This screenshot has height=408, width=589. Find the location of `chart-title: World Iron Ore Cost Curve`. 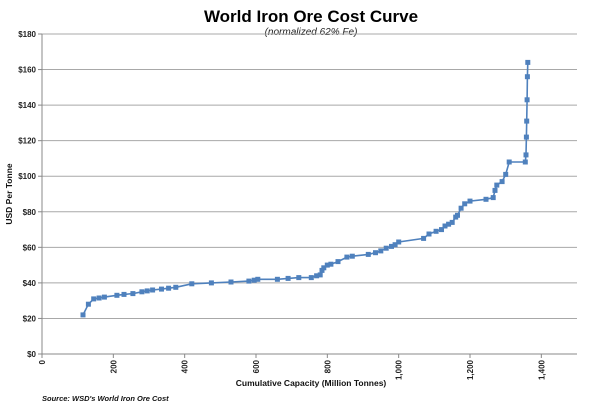

chart-title: World Iron Ore Cost Curve is located at coordinates (311, 16).